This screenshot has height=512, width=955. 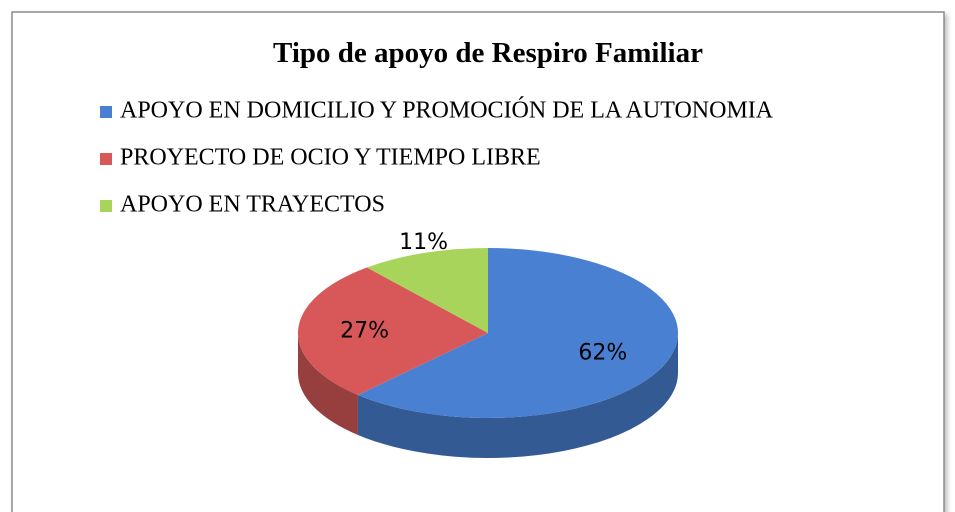 I want to click on chart-title: Tipo de apoyo de Respiro Familiar, so click(x=488, y=53).